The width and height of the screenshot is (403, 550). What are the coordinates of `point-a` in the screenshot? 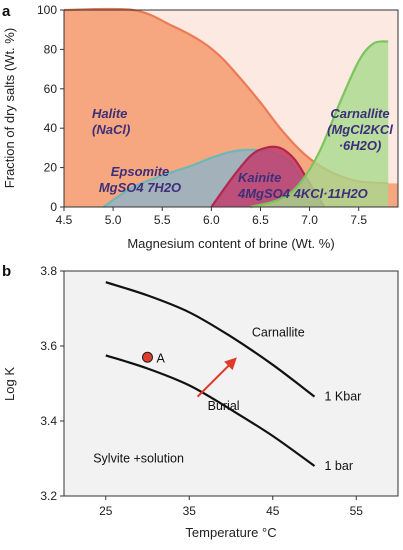 It's located at (147, 357).